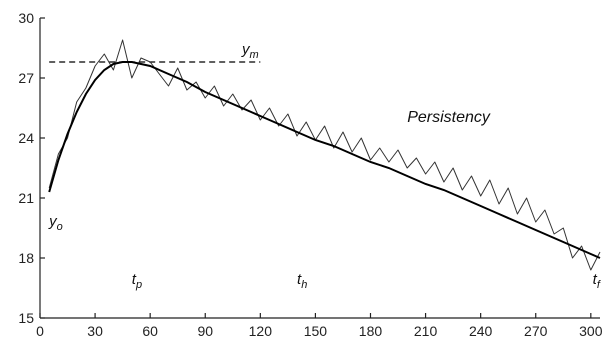  What do you see at coordinates (137, 281) in the screenshot?
I see `annotation-label: tp` at bounding box center [137, 281].